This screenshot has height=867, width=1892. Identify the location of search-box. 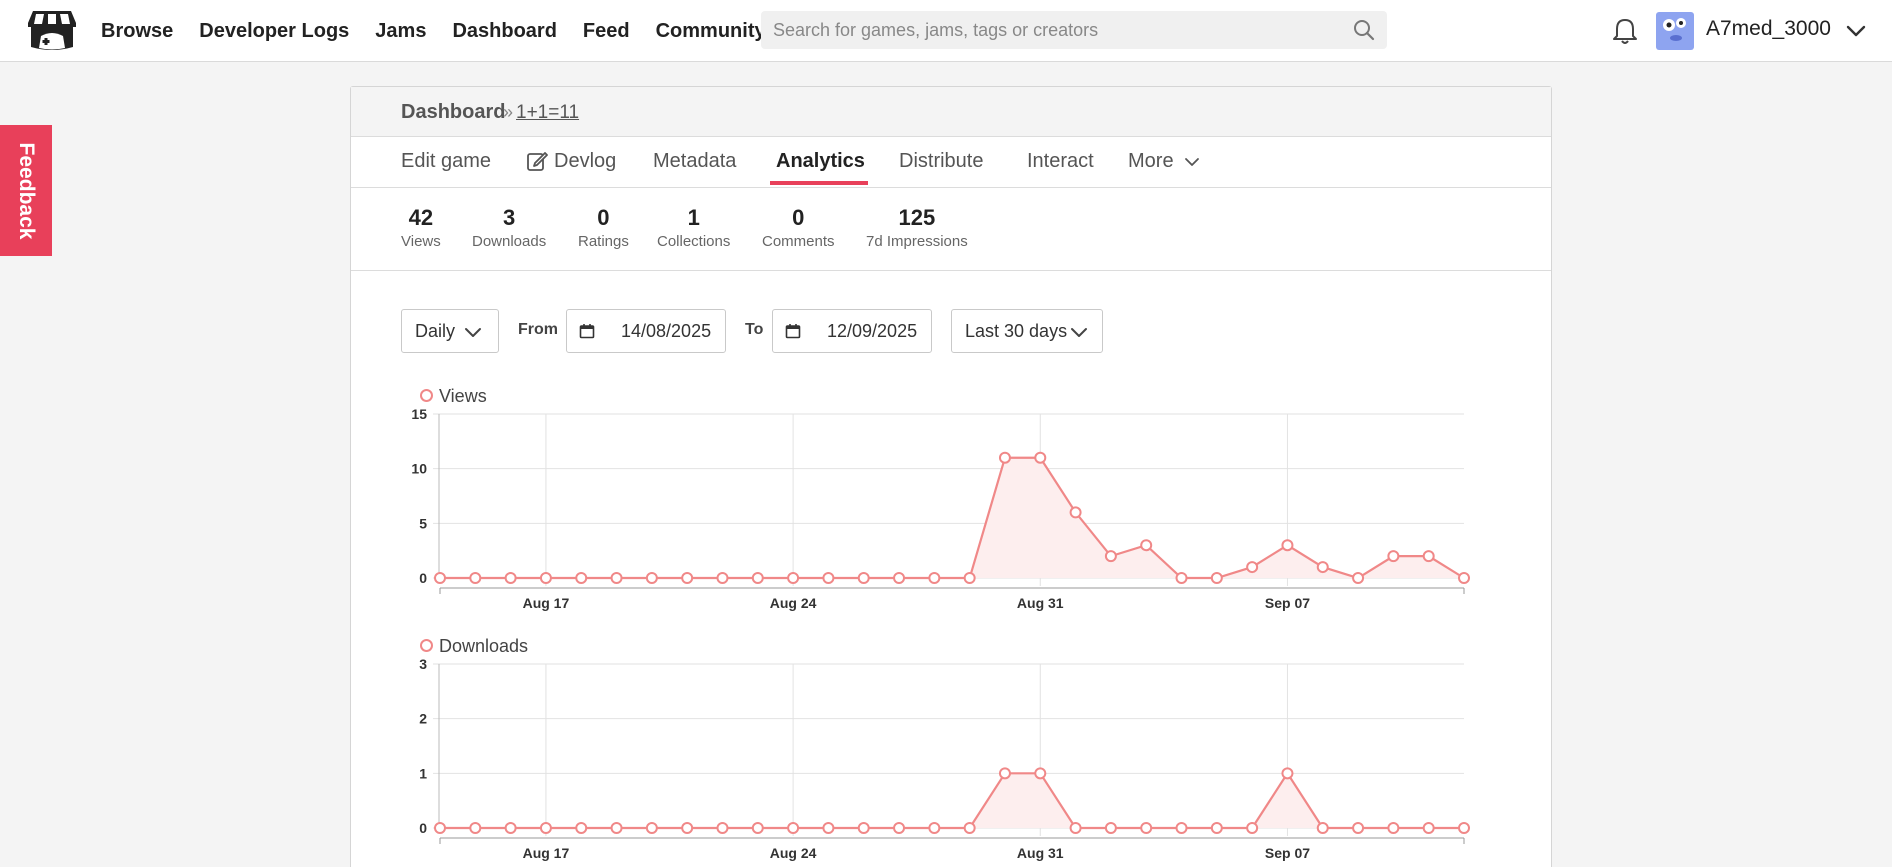
(1074, 30).